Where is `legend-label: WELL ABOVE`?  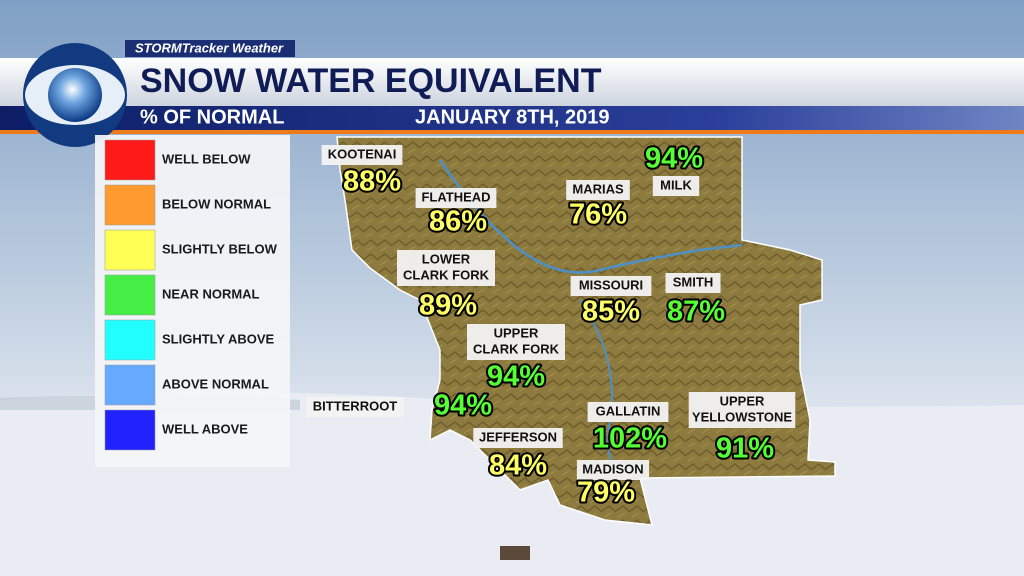
legend-label: WELL ABOVE is located at coordinates (205, 428).